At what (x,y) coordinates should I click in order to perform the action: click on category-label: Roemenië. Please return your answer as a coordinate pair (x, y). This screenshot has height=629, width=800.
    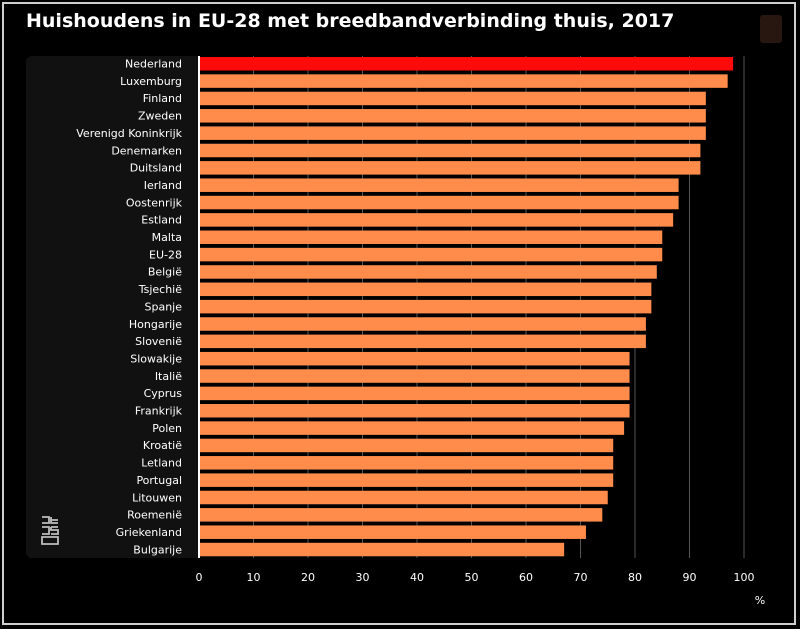
    Looking at the image, I should click on (154, 515).